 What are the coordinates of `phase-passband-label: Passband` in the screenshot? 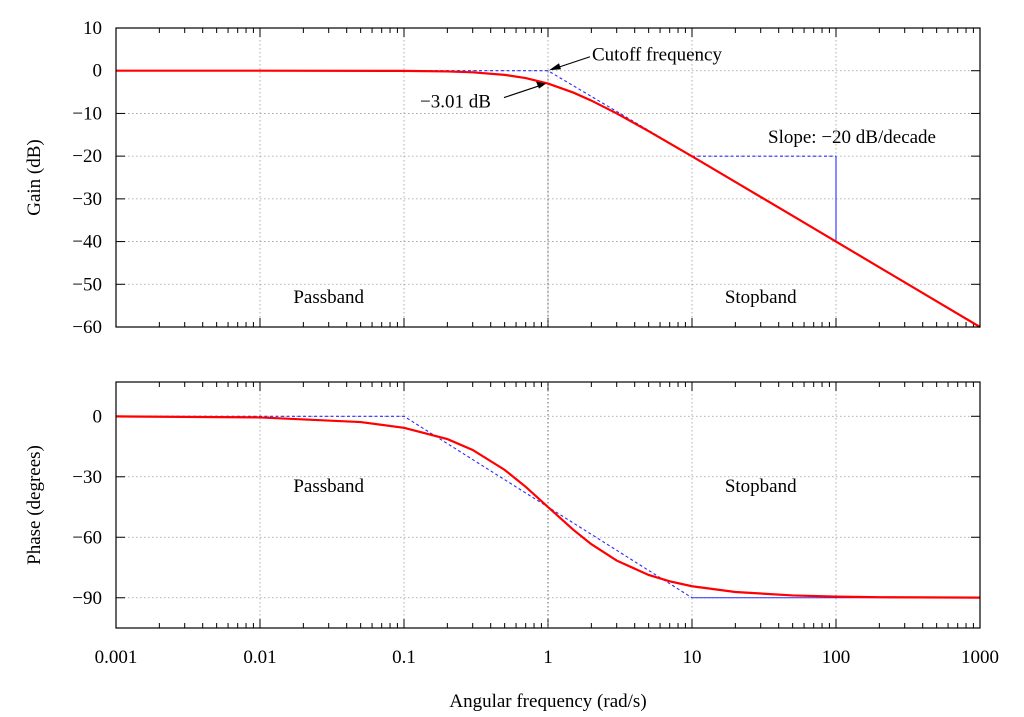 It's located at (328, 486).